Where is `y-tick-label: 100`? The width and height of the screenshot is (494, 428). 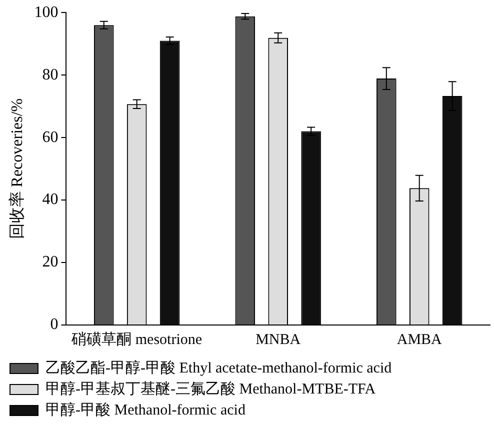 y-tick-label: 100 is located at coordinates (46, 12).